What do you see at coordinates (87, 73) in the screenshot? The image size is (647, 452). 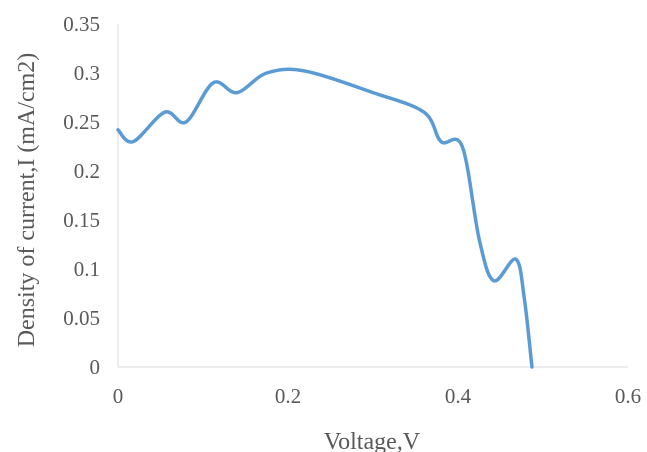 I see `y-tick-label: 0.3` at bounding box center [87, 73].